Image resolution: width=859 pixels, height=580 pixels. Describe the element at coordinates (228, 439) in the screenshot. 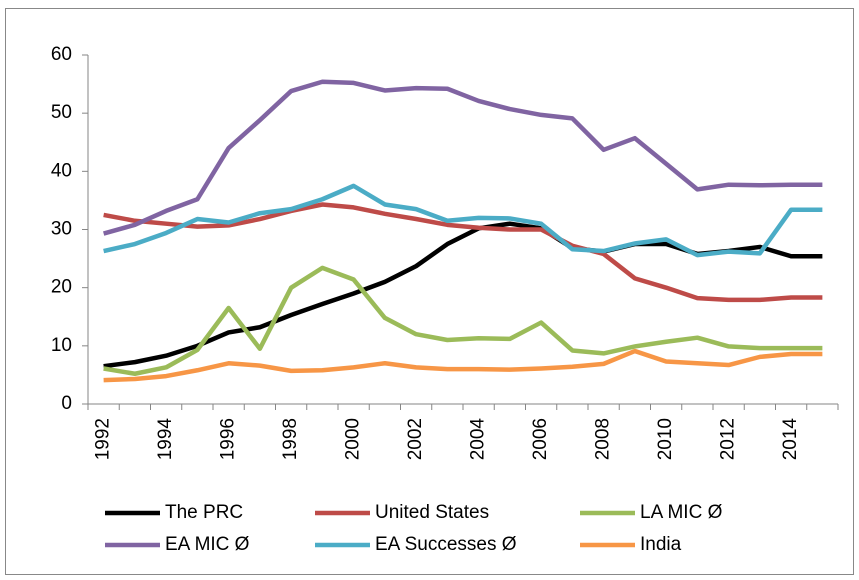

I see `x-tick-label: 1996` at that location.